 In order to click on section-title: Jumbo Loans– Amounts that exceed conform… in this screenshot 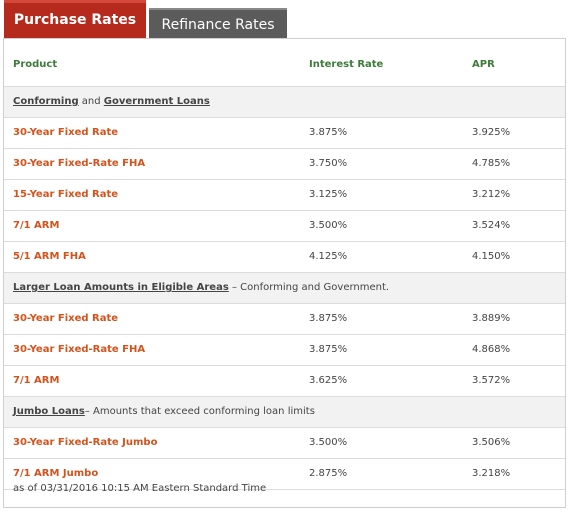, I will do `click(164, 412)`.